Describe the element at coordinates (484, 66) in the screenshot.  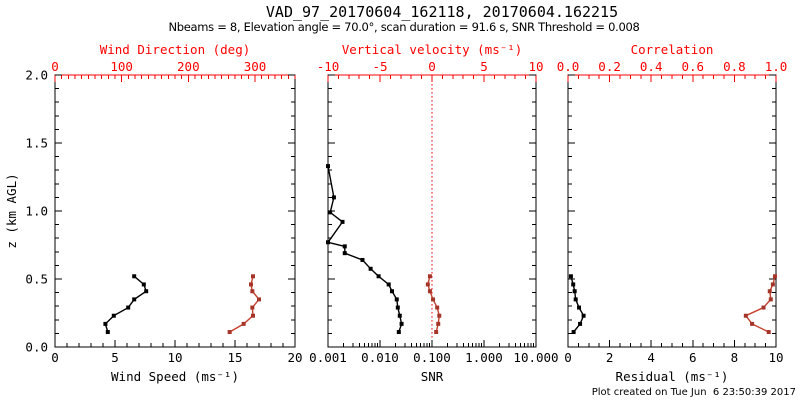
I see `x-tick-label-top: 5` at that location.